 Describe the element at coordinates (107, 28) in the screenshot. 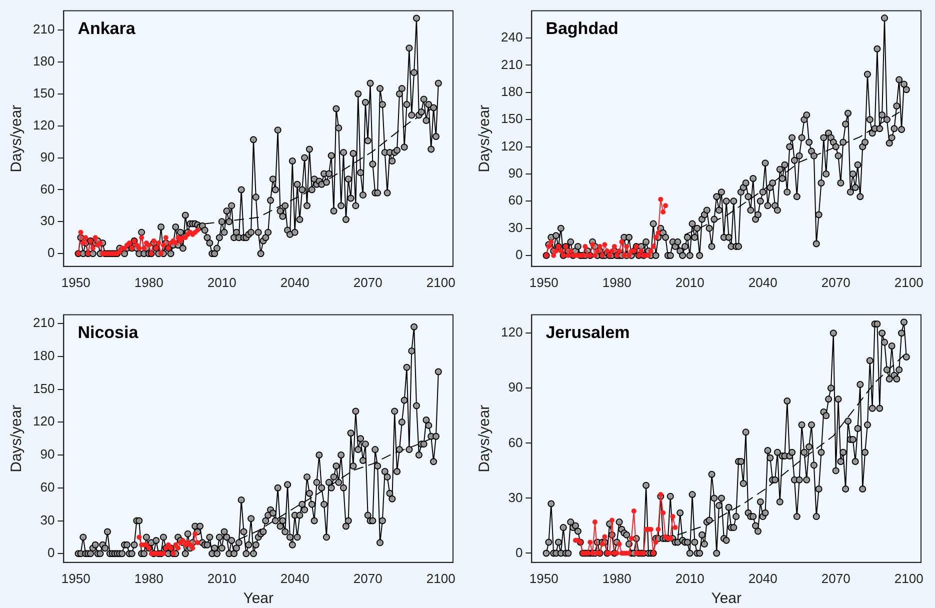

I see `text: Ankara` at that location.